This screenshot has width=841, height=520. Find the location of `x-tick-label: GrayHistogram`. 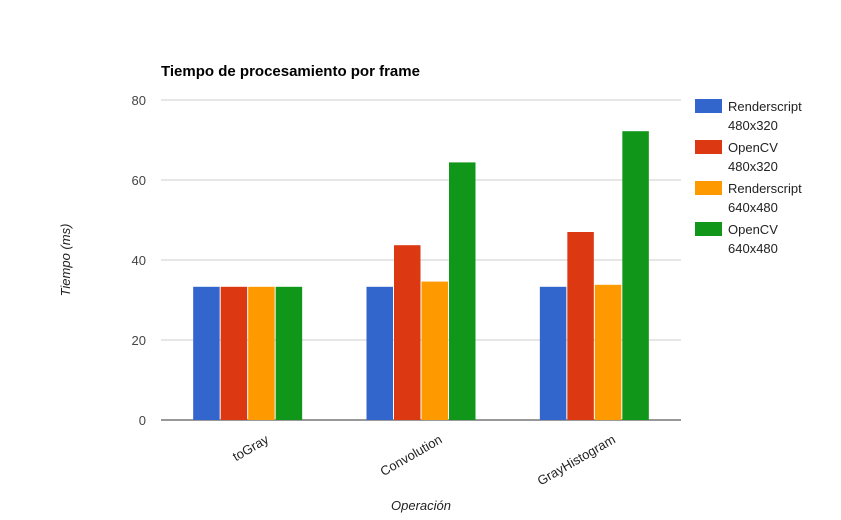

x-tick-label: GrayHistogram is located at coordinates (576, 460).